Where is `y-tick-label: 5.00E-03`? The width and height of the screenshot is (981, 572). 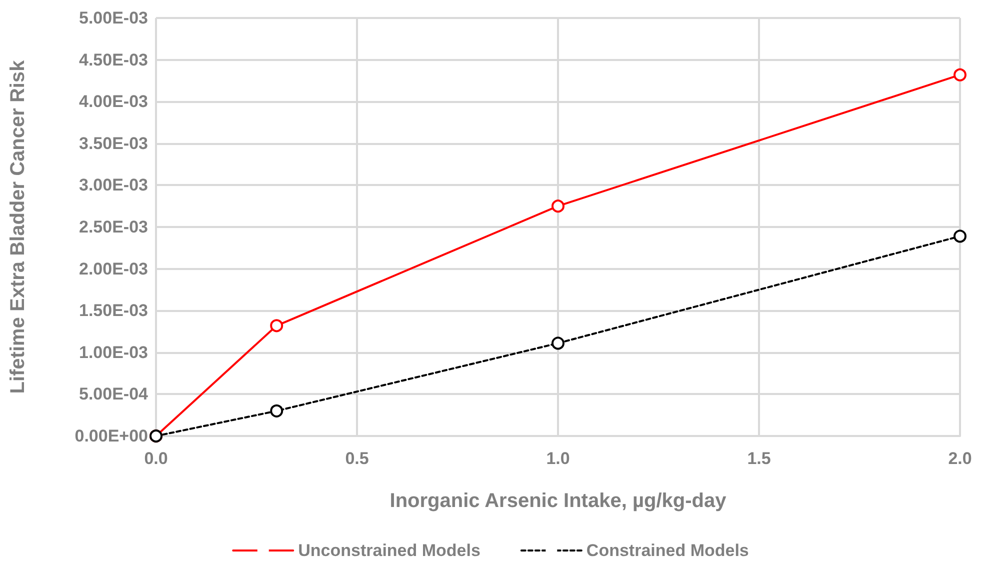 y-tick-label: 5.00E-03 is located at coordinates (113, 18).